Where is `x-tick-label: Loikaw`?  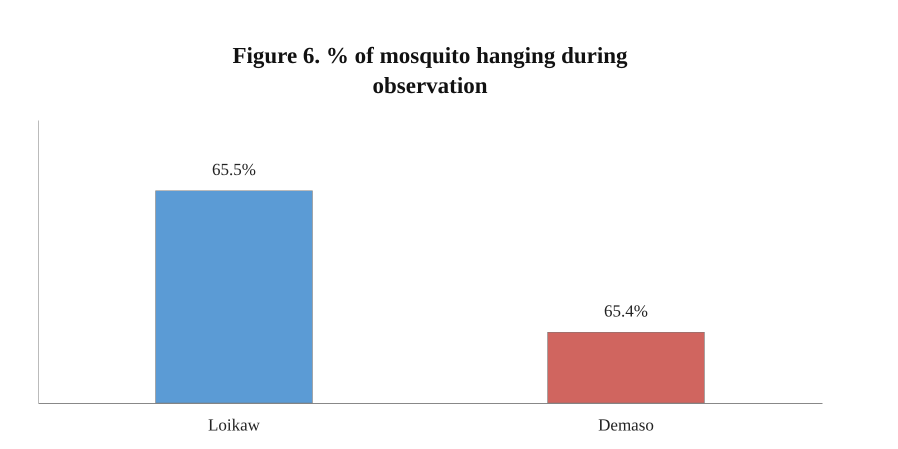
x-tick-label: Loikaw is located at coordinates (234, 425).